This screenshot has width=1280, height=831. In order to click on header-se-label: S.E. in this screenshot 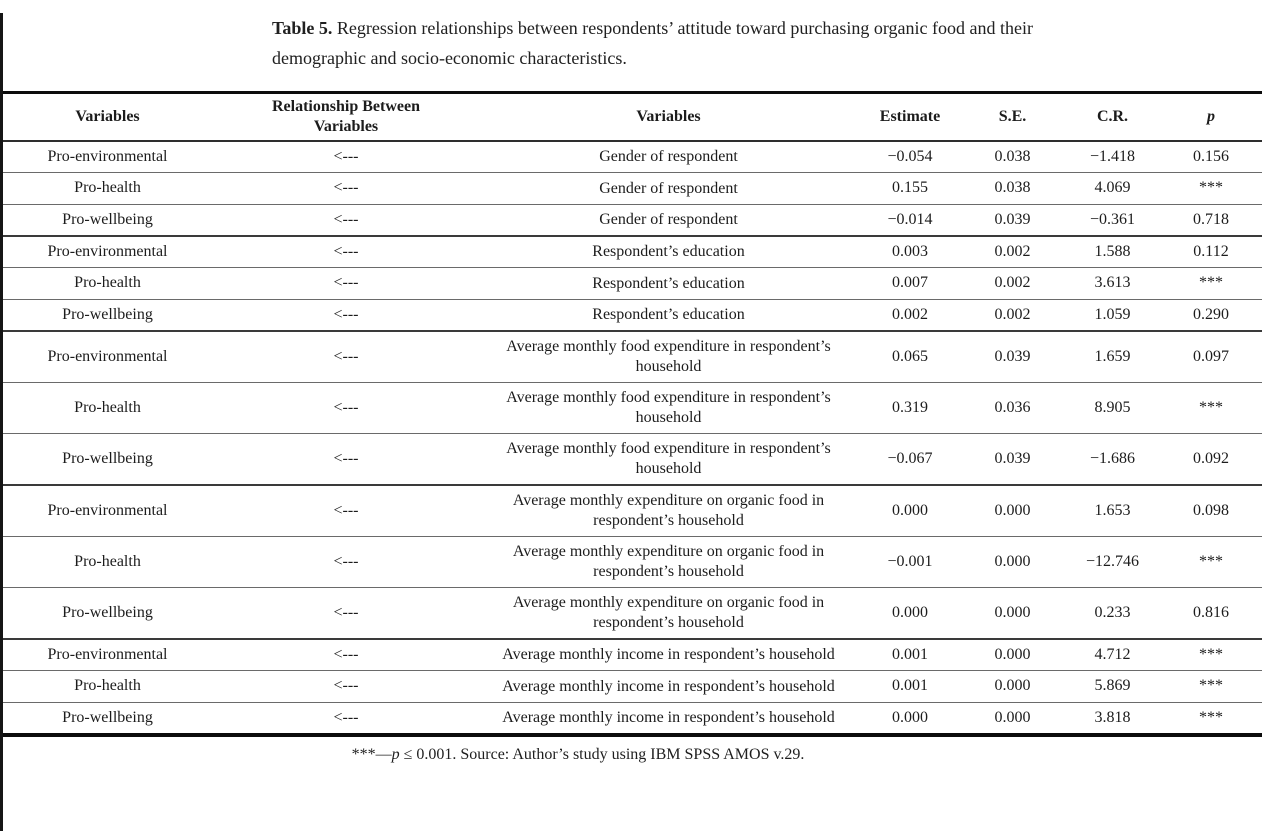, I will do `click(1012, 116)`.